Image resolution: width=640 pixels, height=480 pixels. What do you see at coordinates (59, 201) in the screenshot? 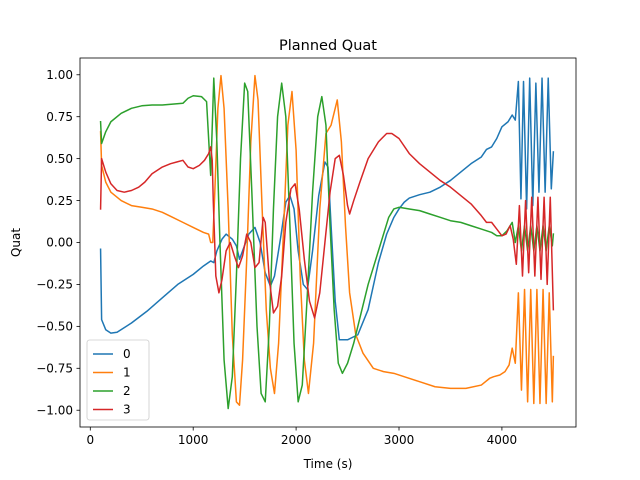
I see `y-tick-label: 0.25` at bounding box center [59, 201].